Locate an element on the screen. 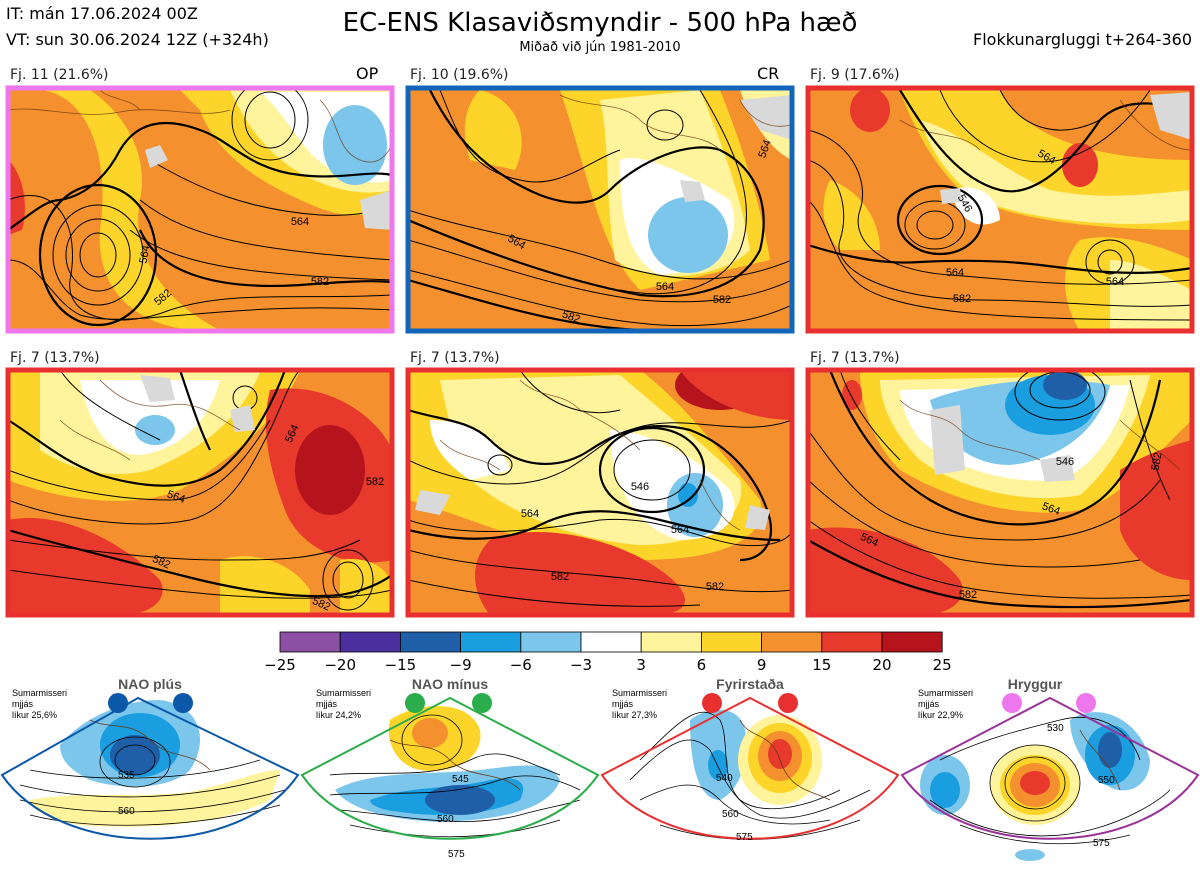 The image size is (1200, 871). p4-contour-label-b: 582 is located at coordinates (375, 482).